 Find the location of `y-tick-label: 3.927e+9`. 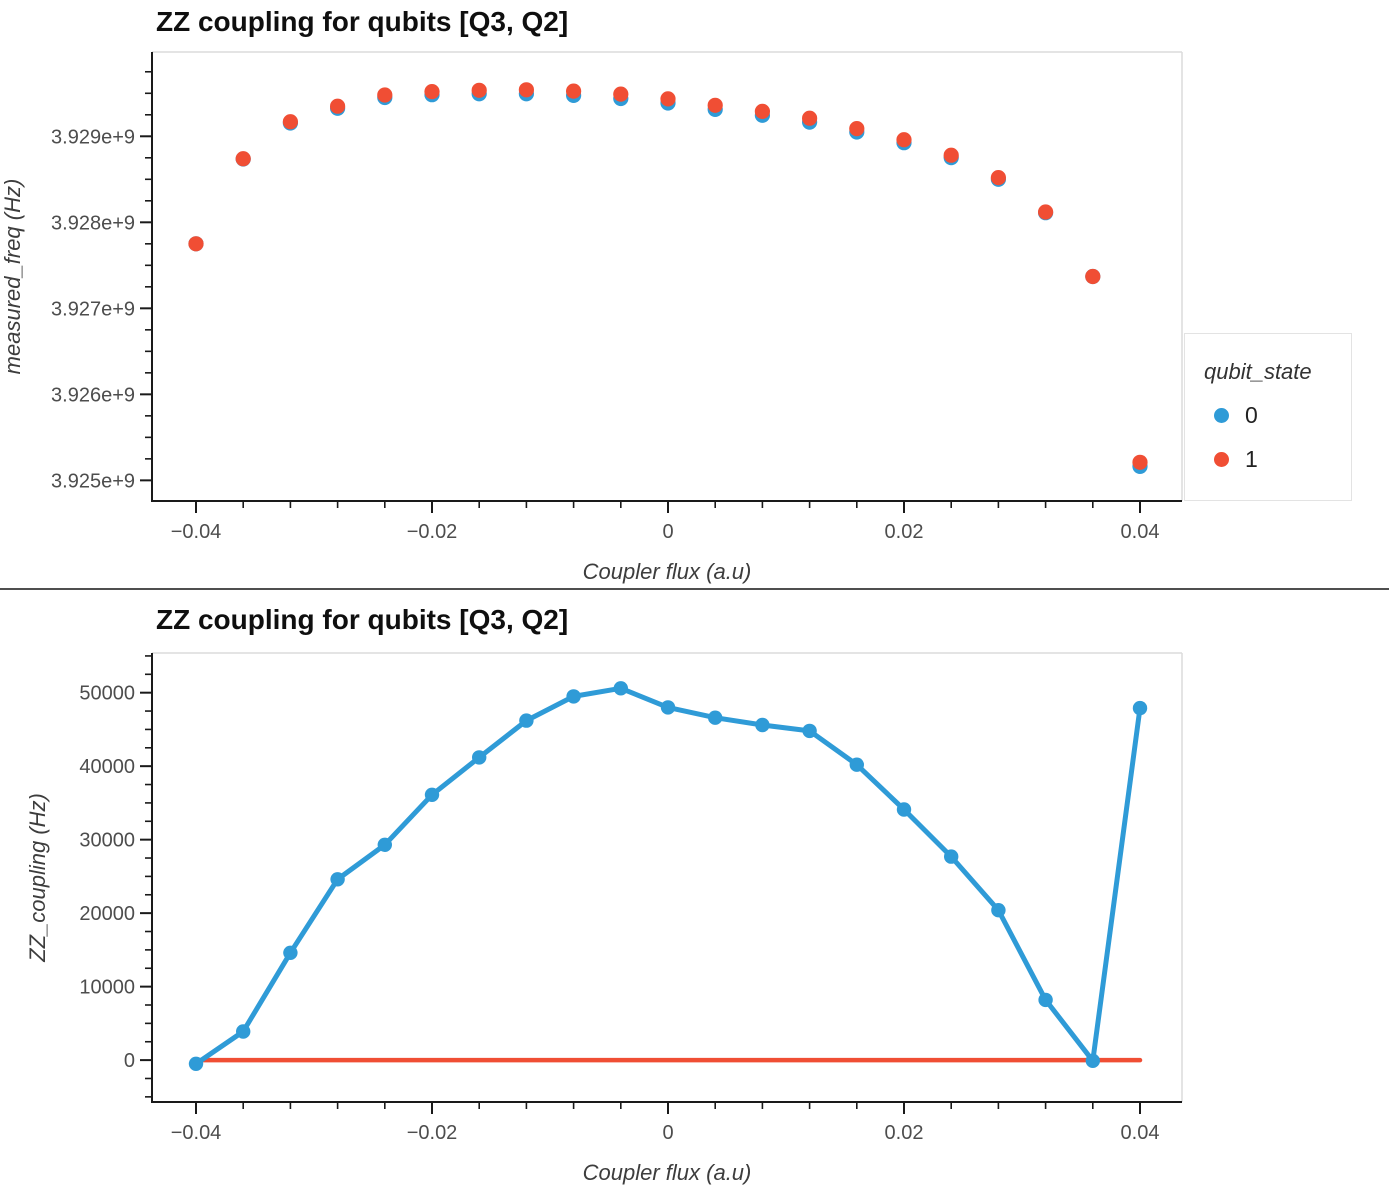

y-tick-label: 3.927e+9 is located at coordinates (93, 309).